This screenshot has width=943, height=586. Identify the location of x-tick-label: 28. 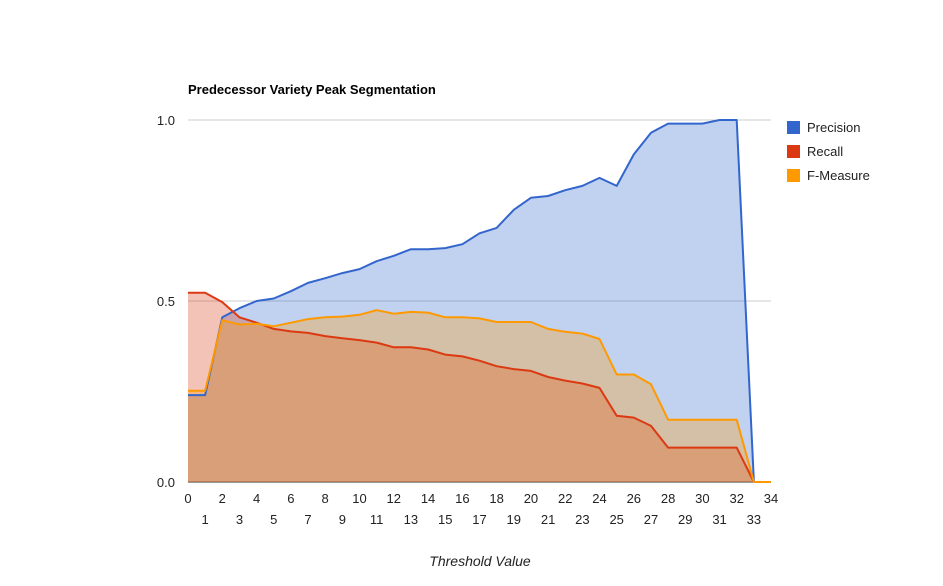
(668, 498).